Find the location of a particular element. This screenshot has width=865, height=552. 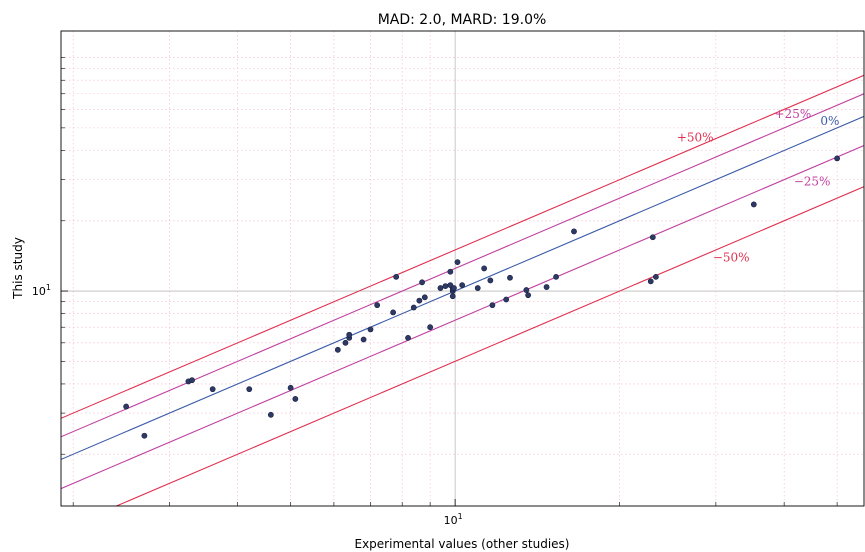

x-tick-label: 101 is located at coordinates (453, 519).